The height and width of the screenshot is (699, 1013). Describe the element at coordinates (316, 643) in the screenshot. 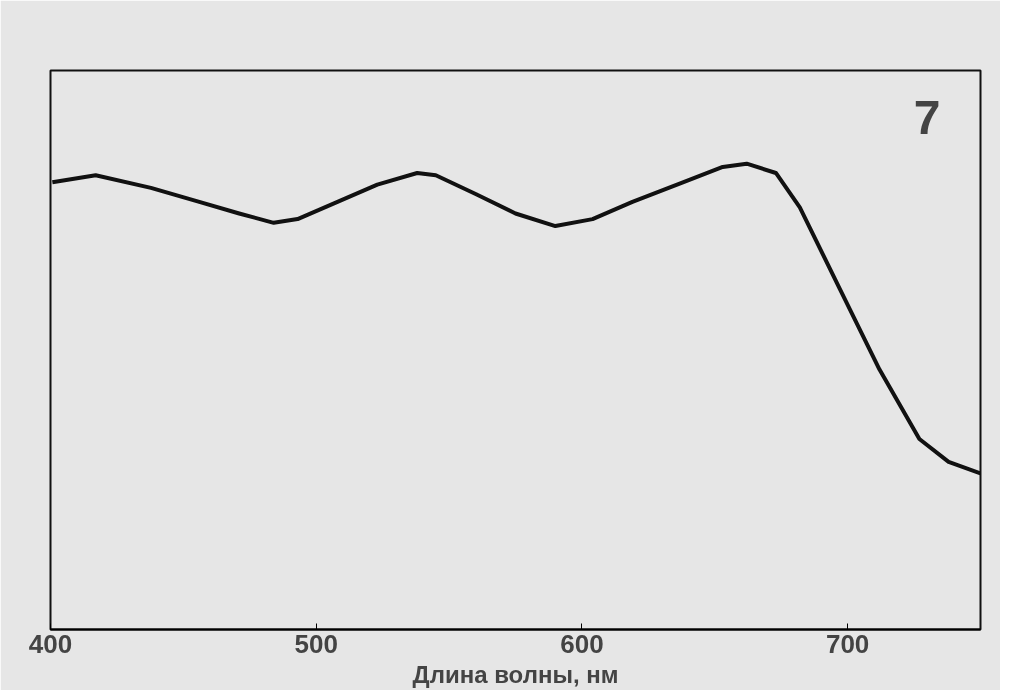

I see `x-tick-label: 500` at that location.